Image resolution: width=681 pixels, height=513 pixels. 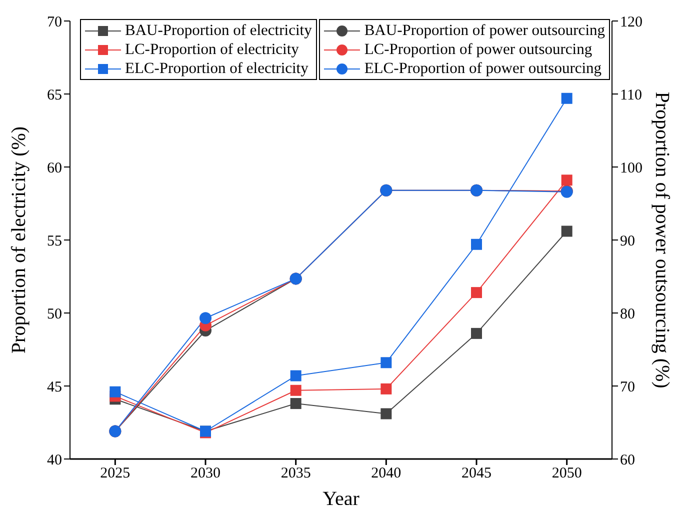 I want to click on legend-label: BAU-Proportion of power outsourcing, so click(x=484, y=30).